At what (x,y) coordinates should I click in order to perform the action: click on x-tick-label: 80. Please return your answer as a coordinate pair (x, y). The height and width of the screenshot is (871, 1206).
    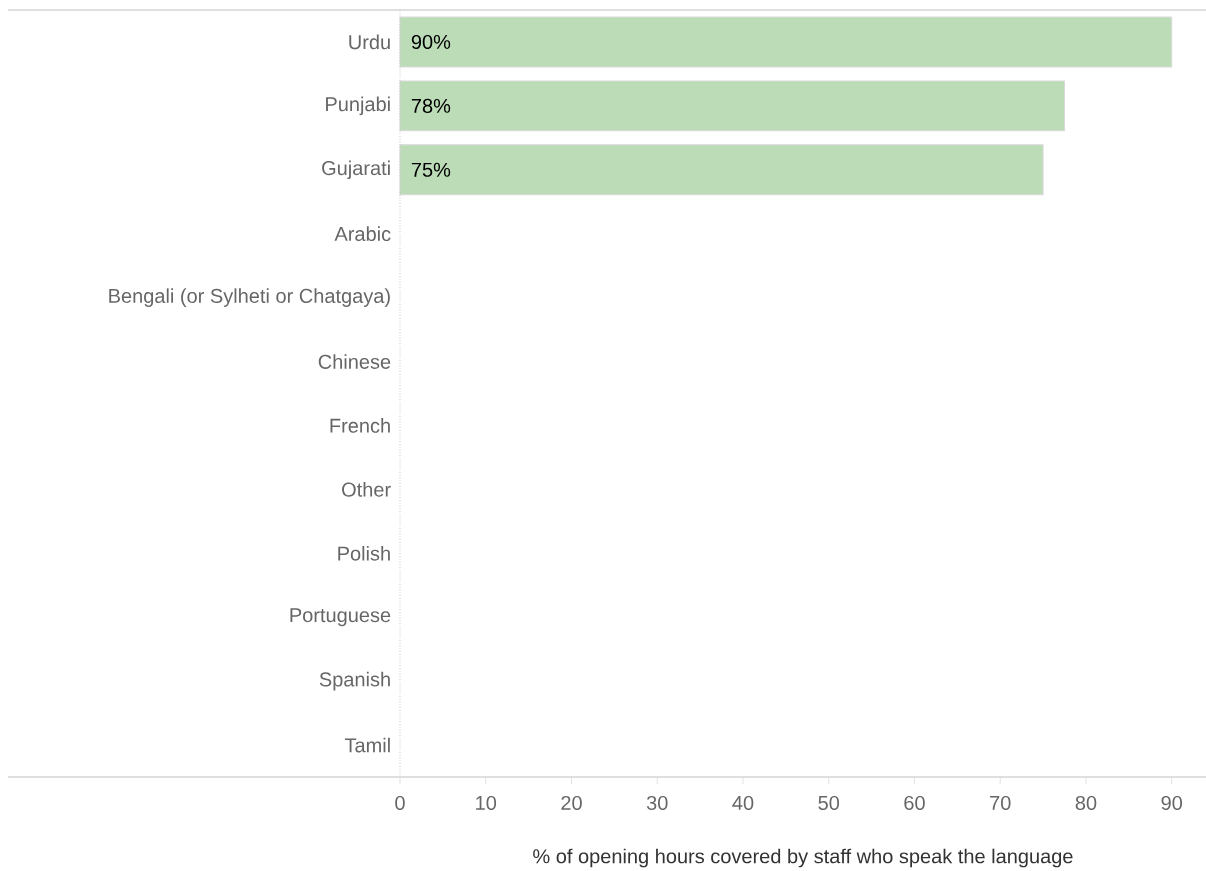
    Looking at the image, I should click on (1086, 803).